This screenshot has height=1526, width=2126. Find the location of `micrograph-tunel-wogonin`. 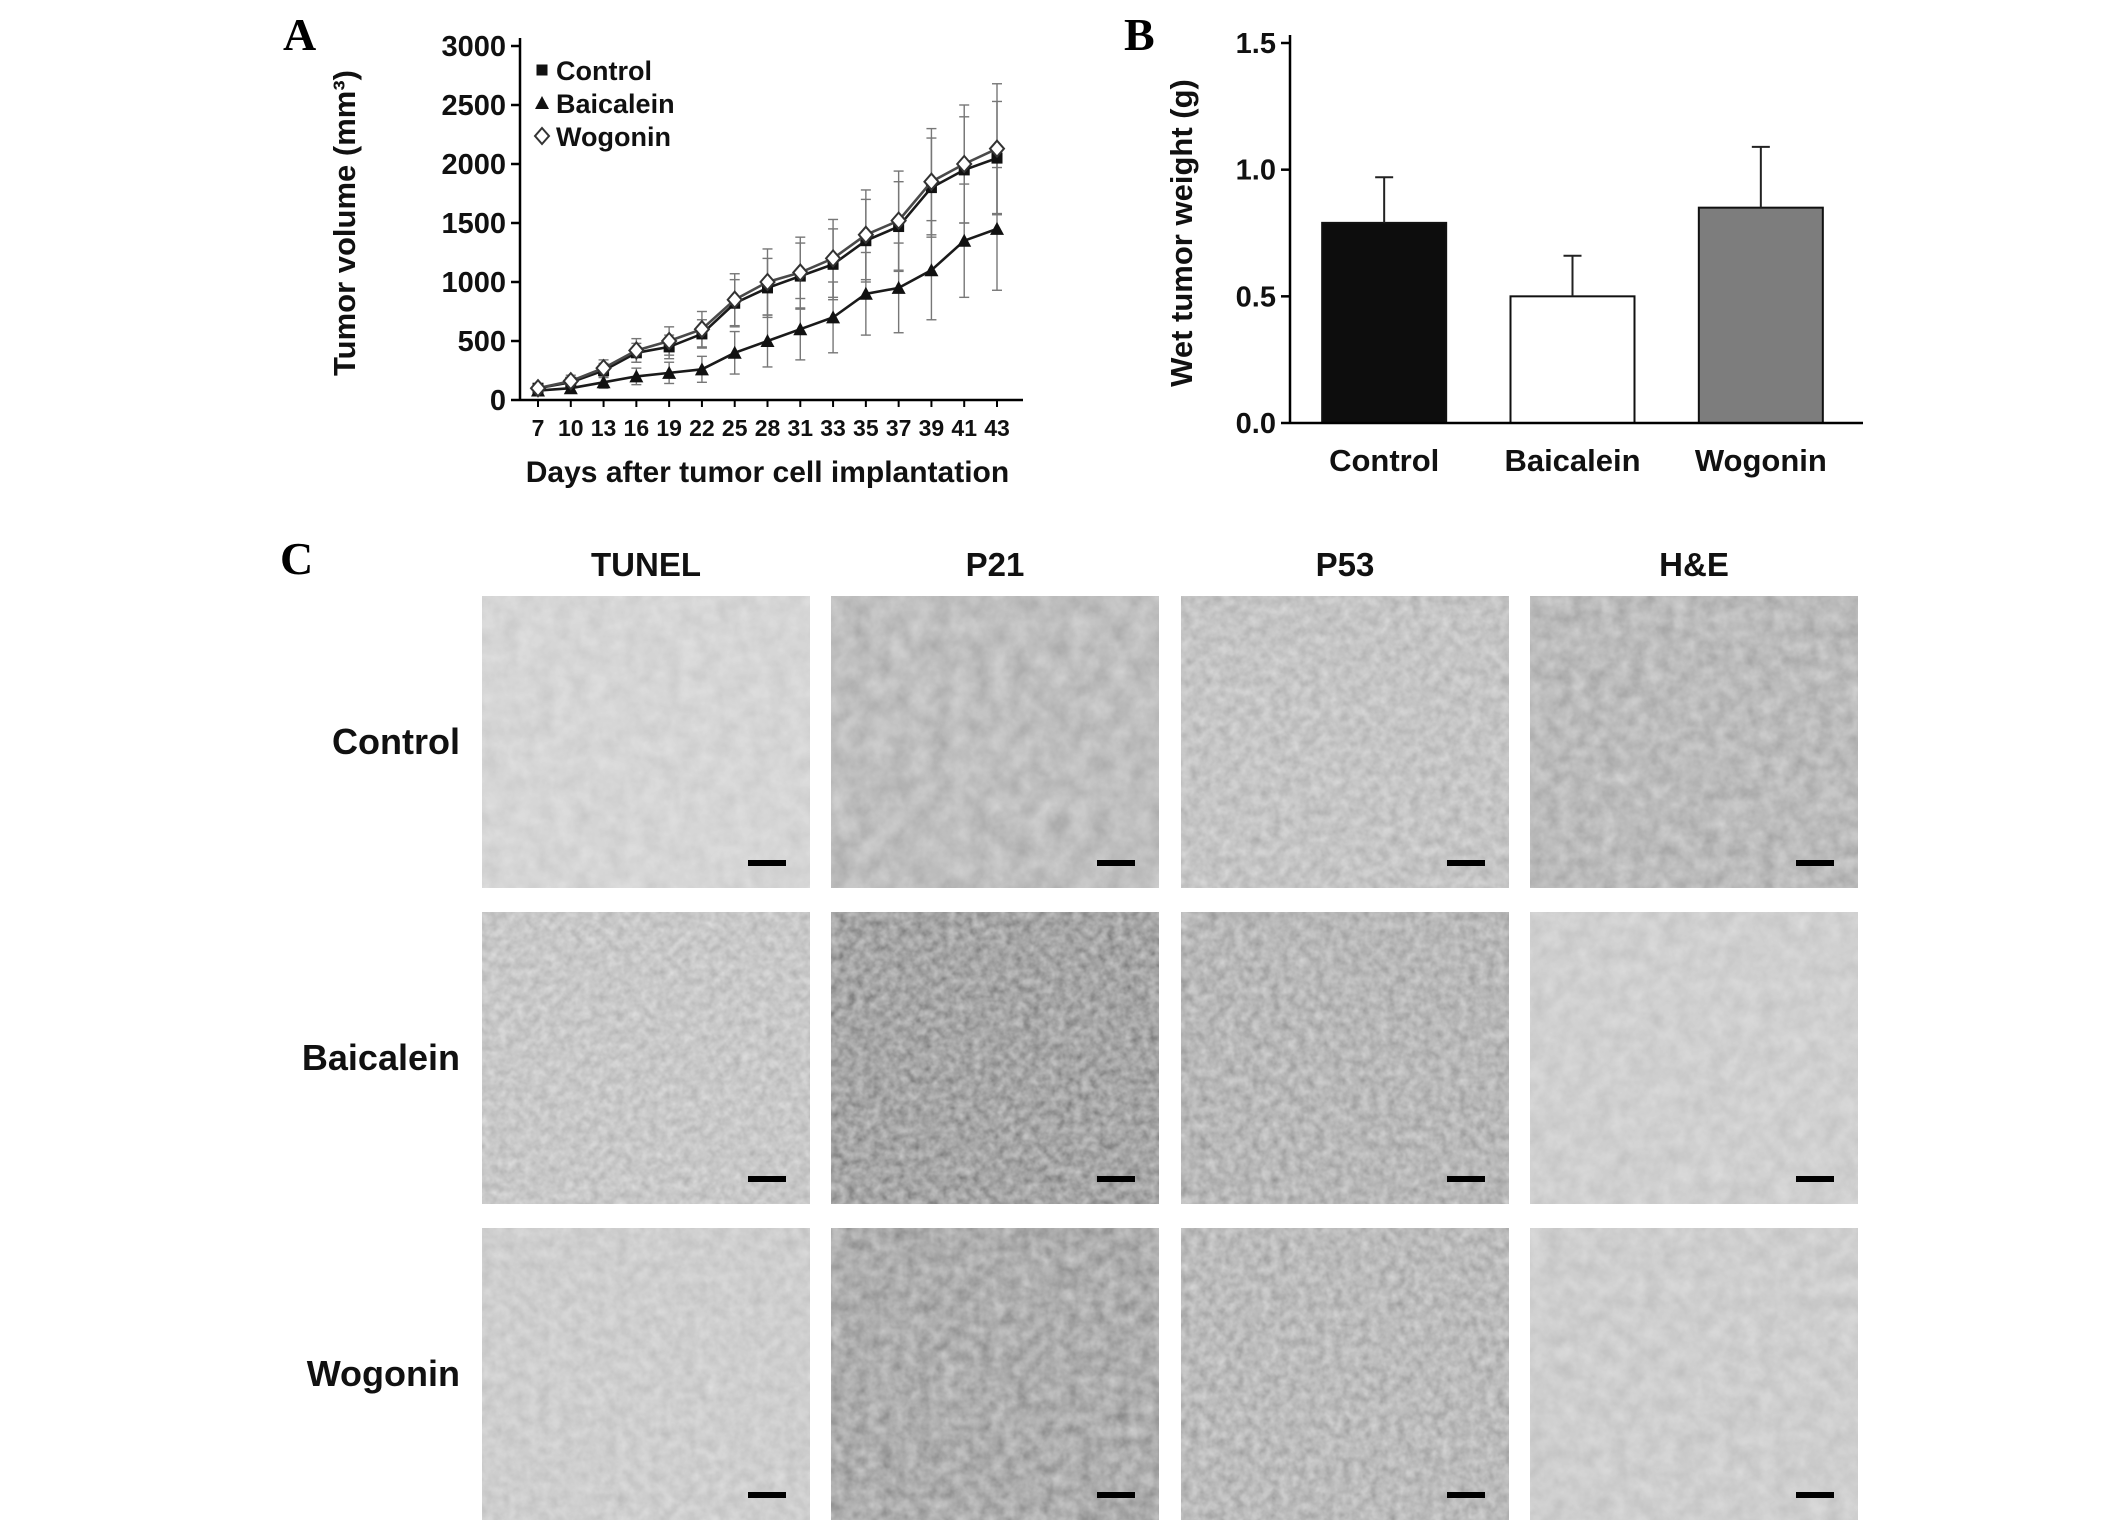

micrograph-tunel-wogonin is located at coordinates (646, 1374).